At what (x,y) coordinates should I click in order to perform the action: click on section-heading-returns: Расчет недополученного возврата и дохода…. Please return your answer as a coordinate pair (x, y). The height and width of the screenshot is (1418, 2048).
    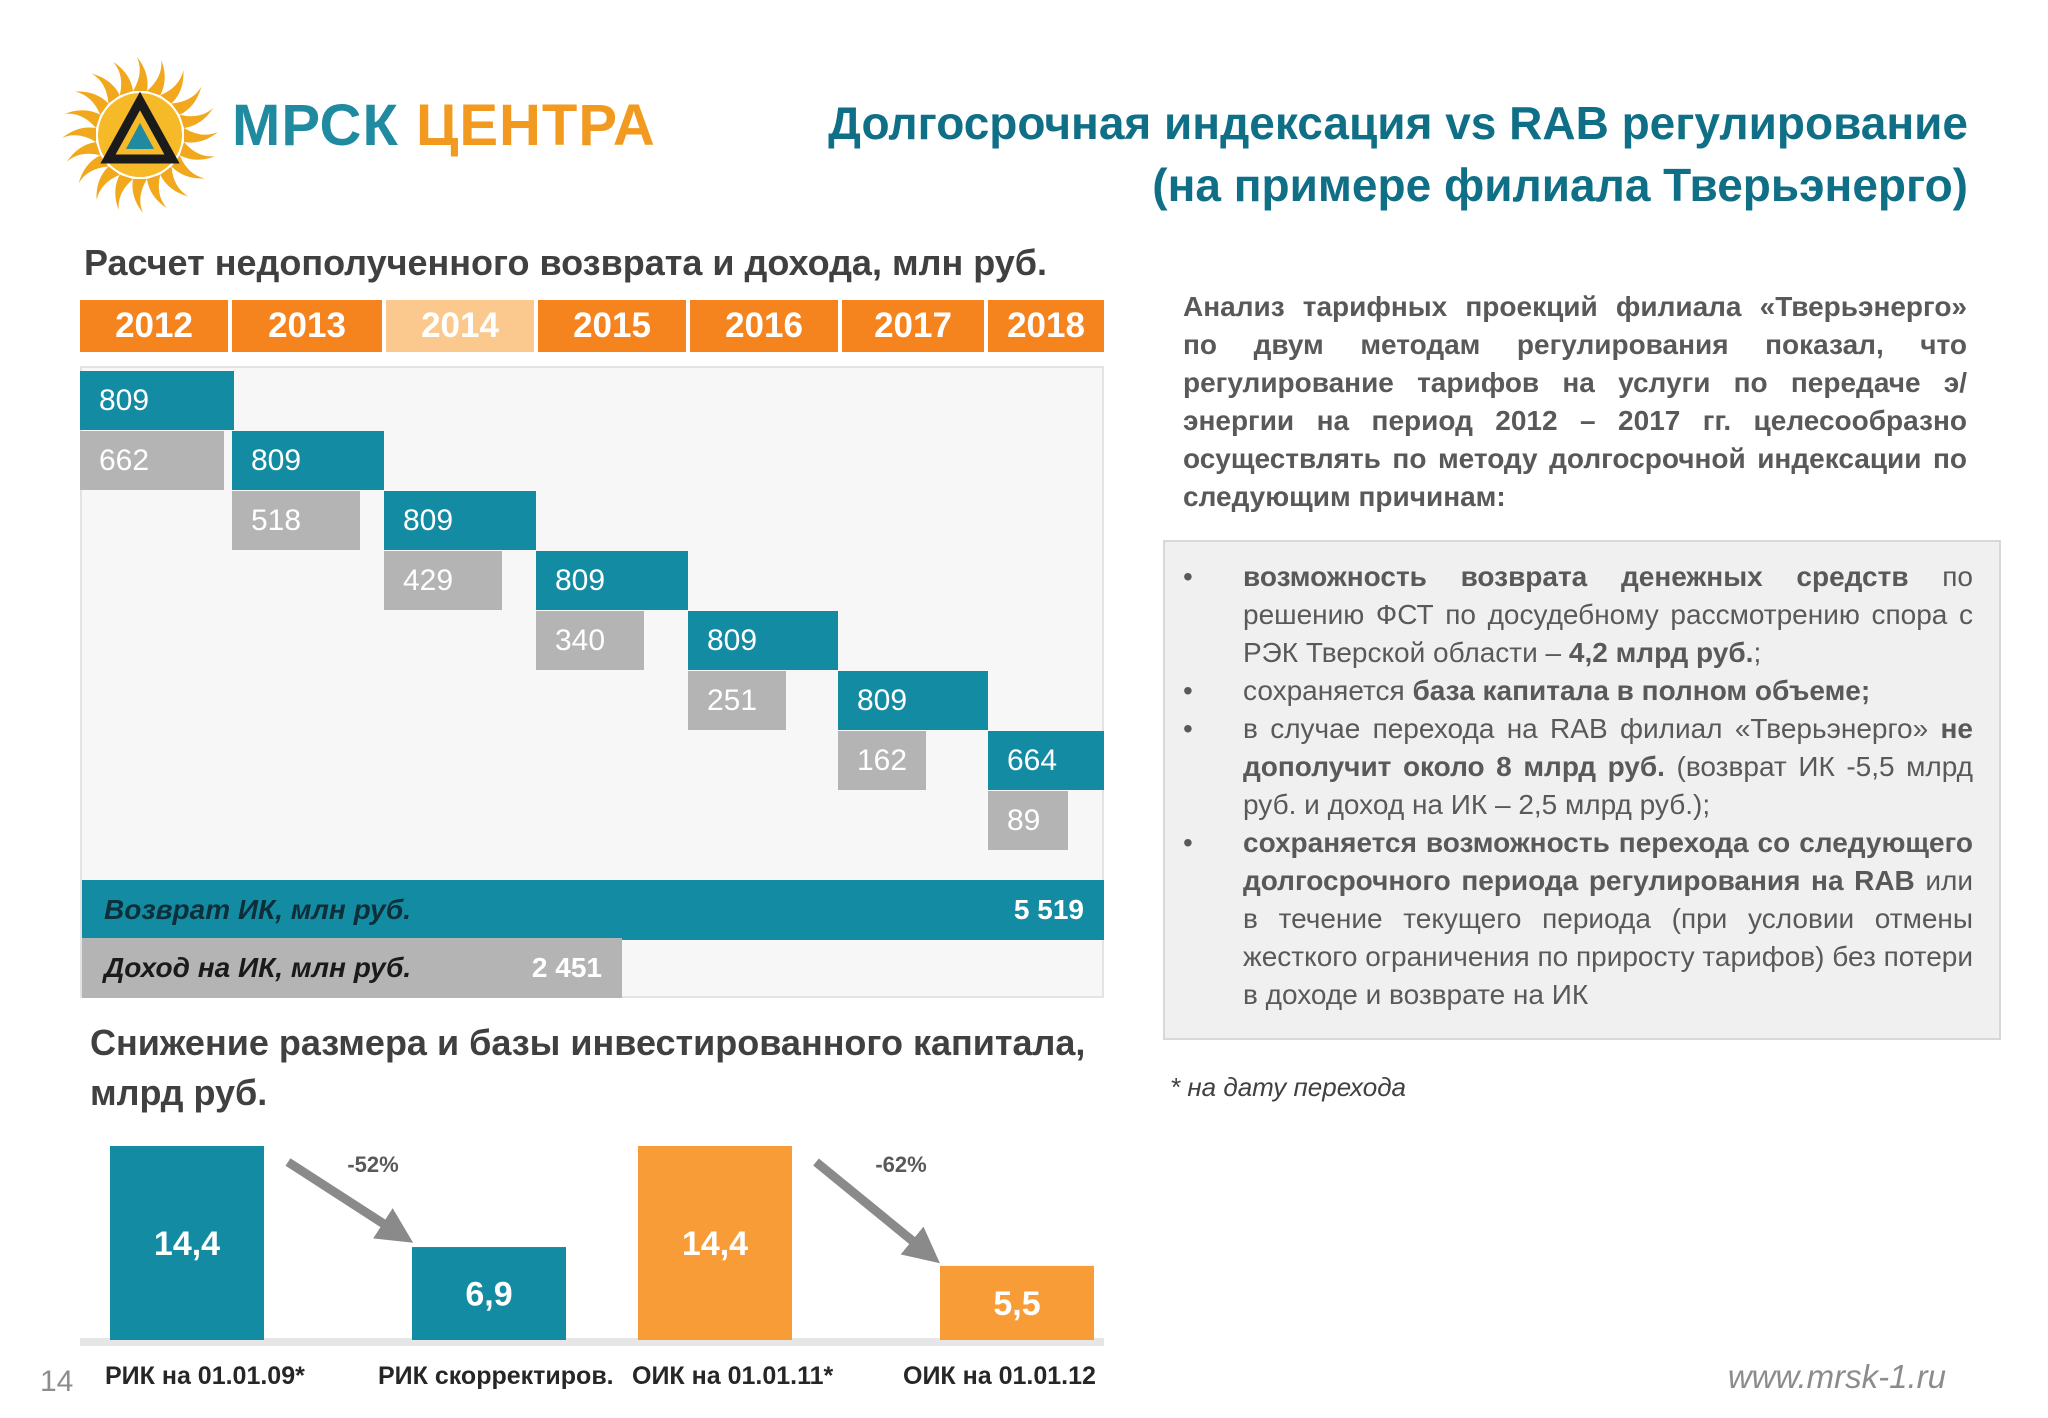
    Looking at the image, I should click on (565, 262).